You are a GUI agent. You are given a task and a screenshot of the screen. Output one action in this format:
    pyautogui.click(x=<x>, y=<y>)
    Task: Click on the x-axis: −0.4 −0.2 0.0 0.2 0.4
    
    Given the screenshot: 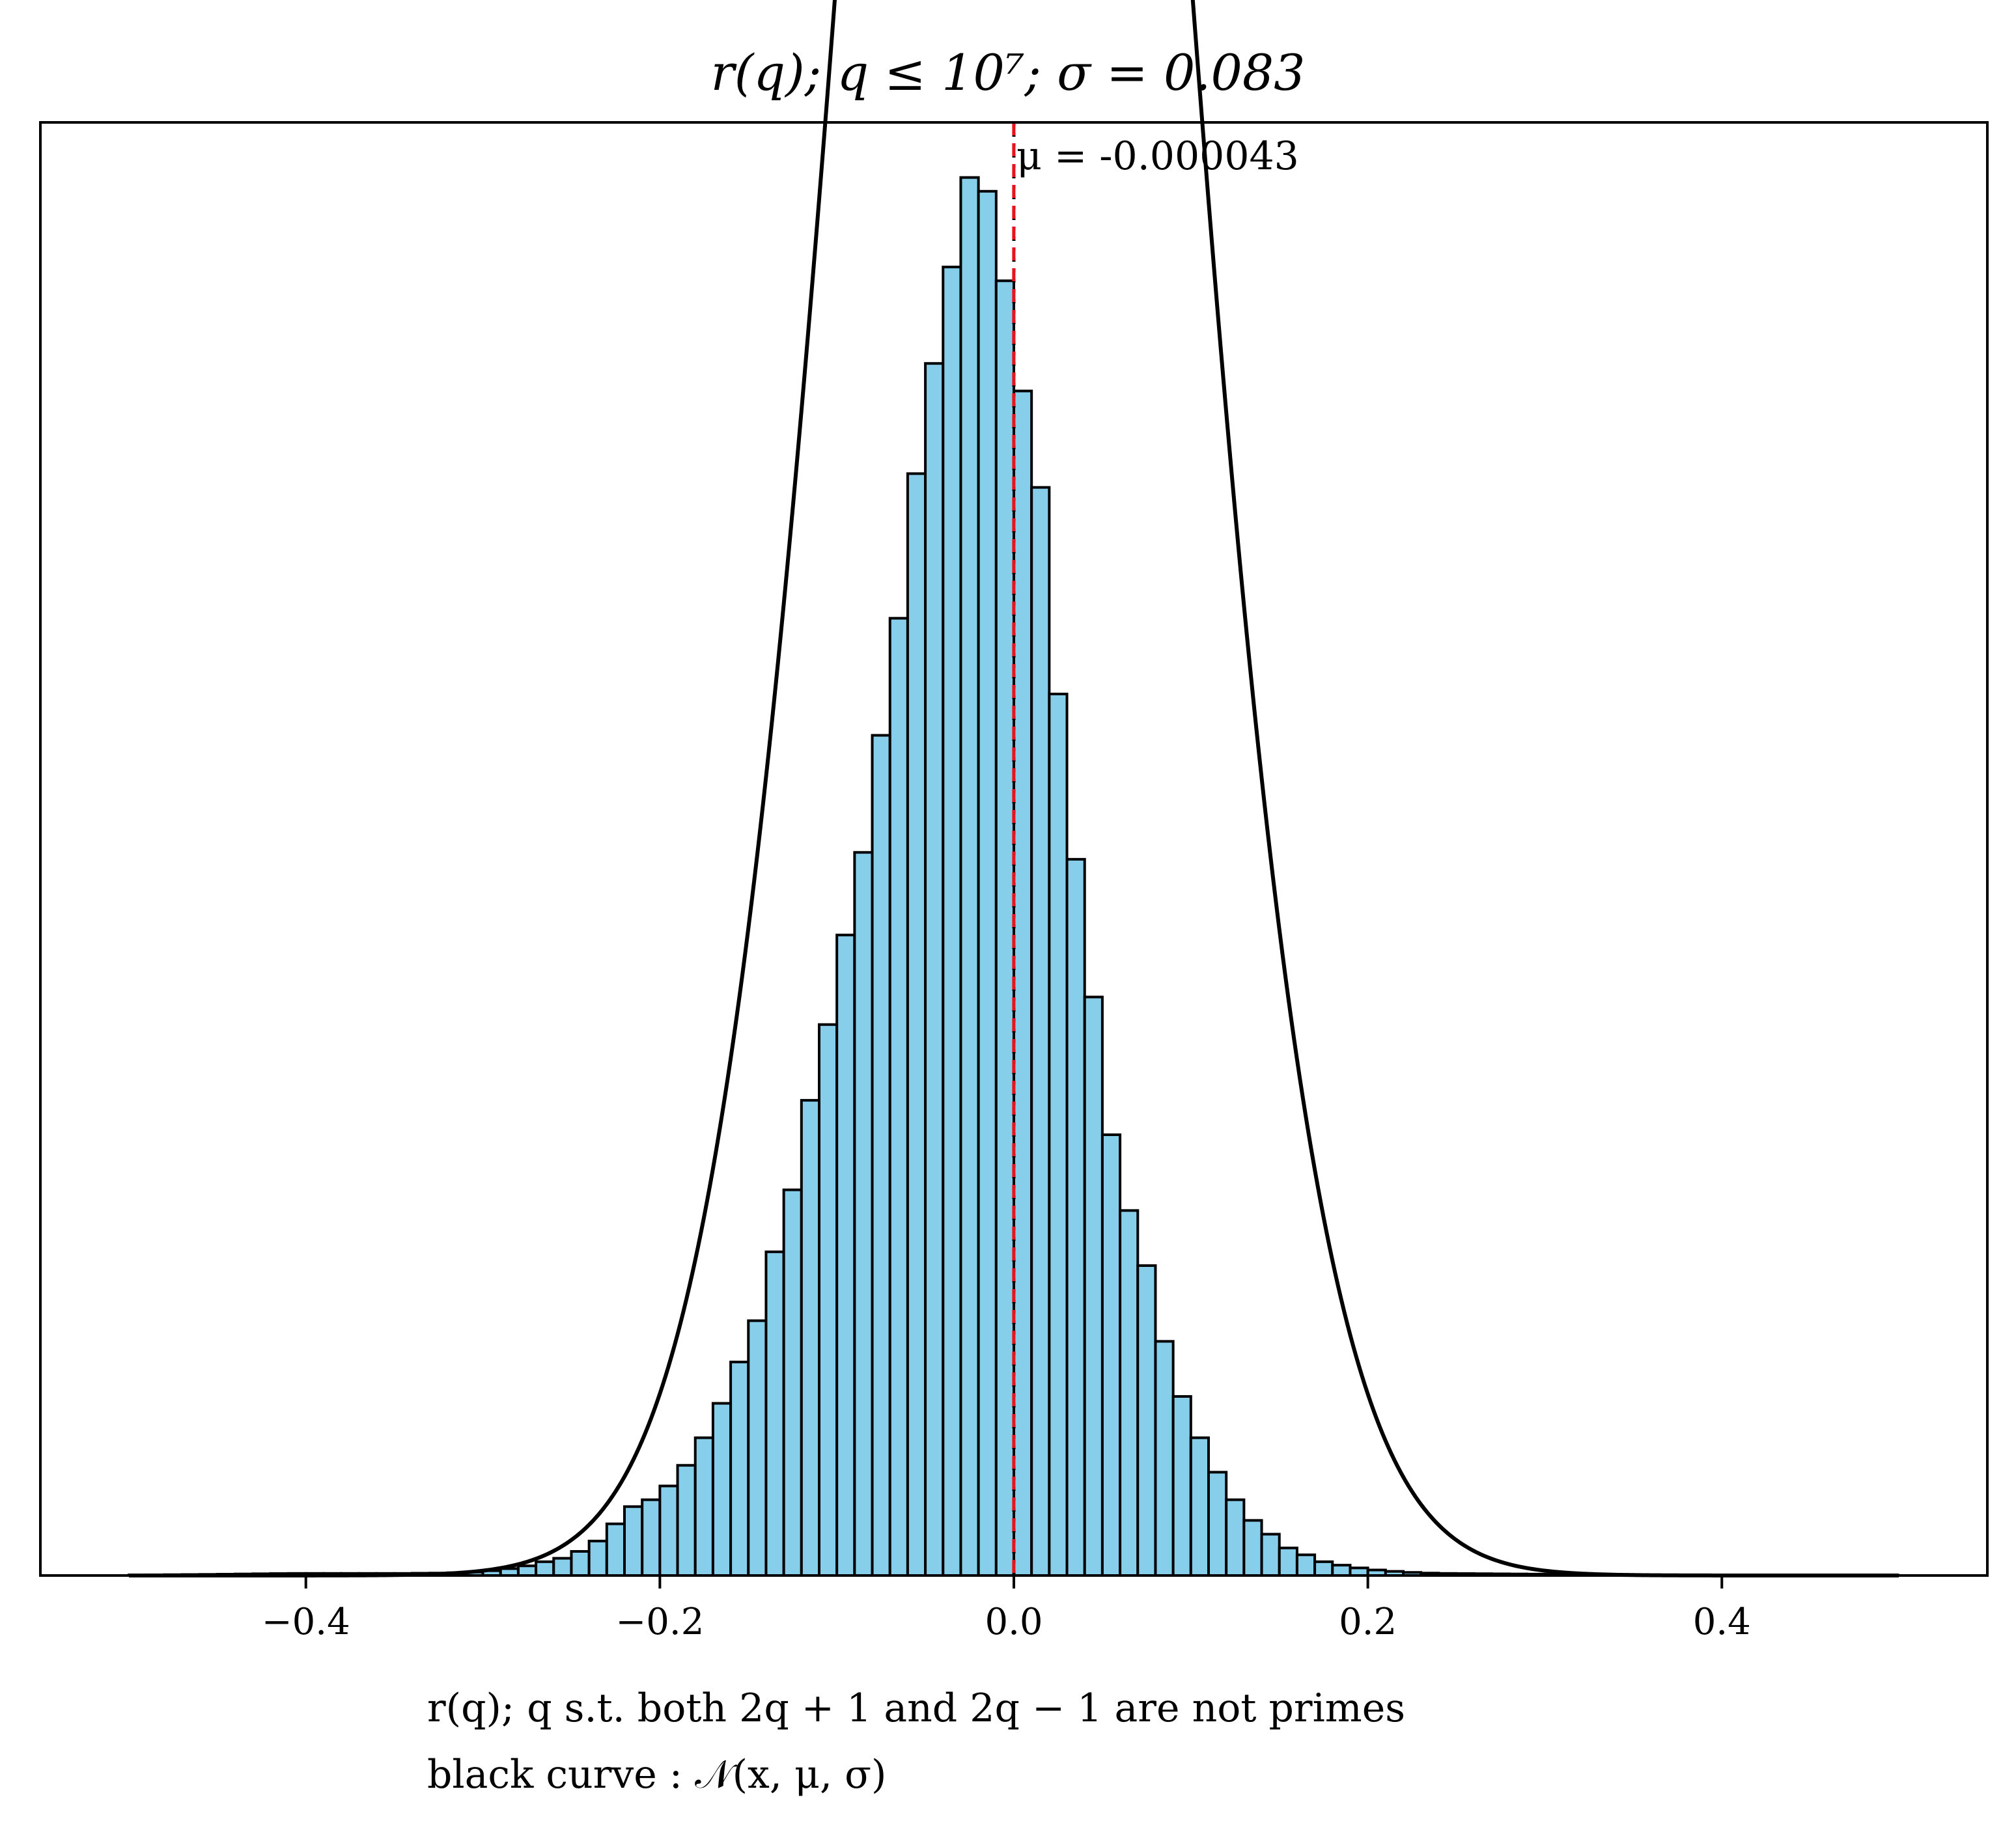 What is the action you would take?
    pyautogui.click(x=1007, y=1609)
    